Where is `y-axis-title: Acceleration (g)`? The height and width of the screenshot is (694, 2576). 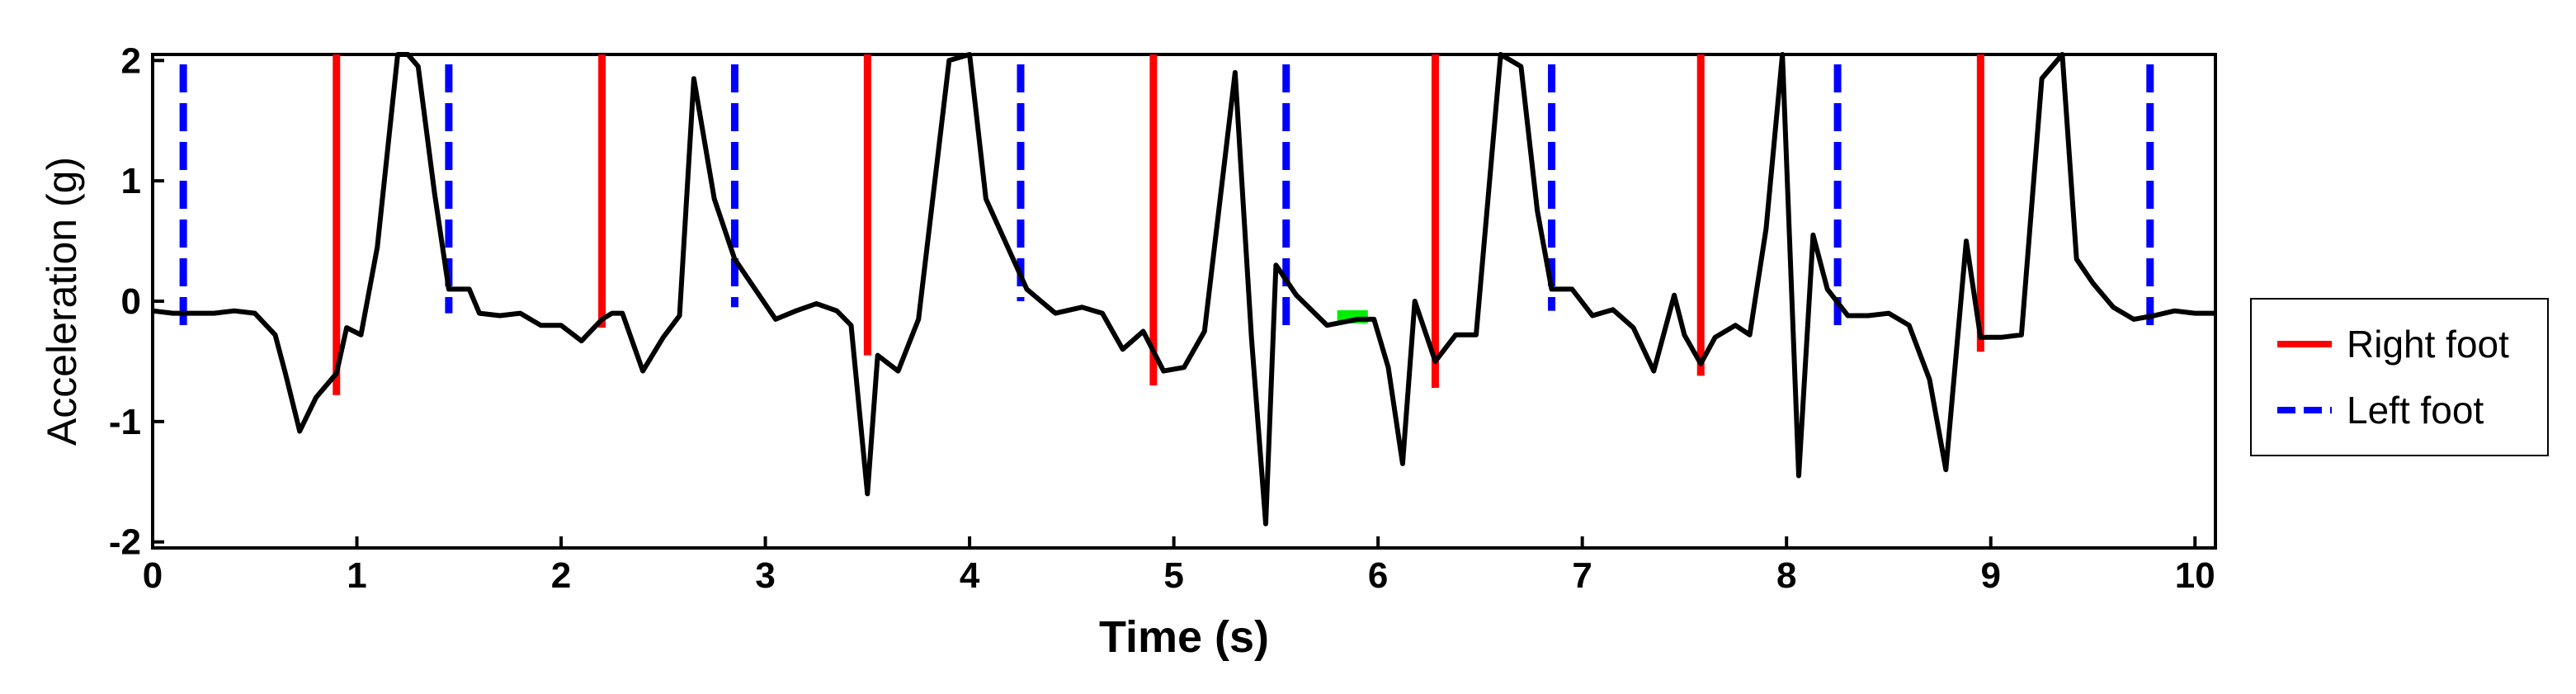 y-axis-title: Acceleration (g) is located at coordinates (62, 302).